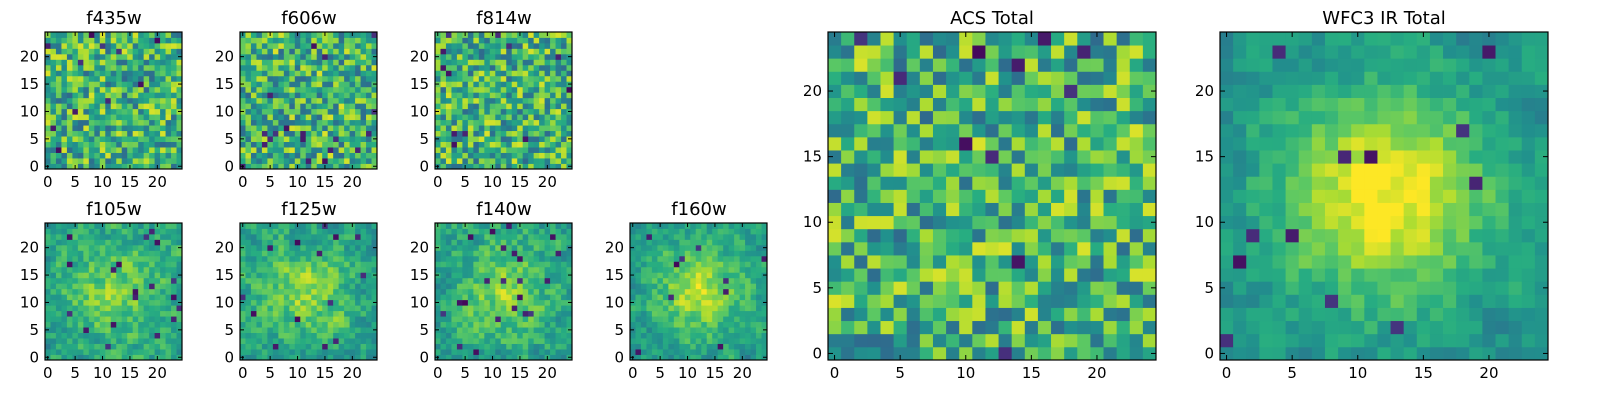  I want to click on heatmap-cells, so click(309, 101).